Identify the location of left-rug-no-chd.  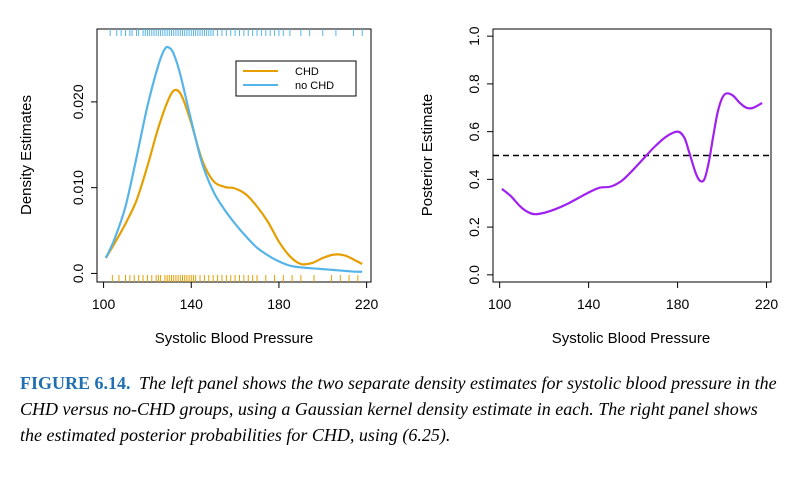
(236, 32).